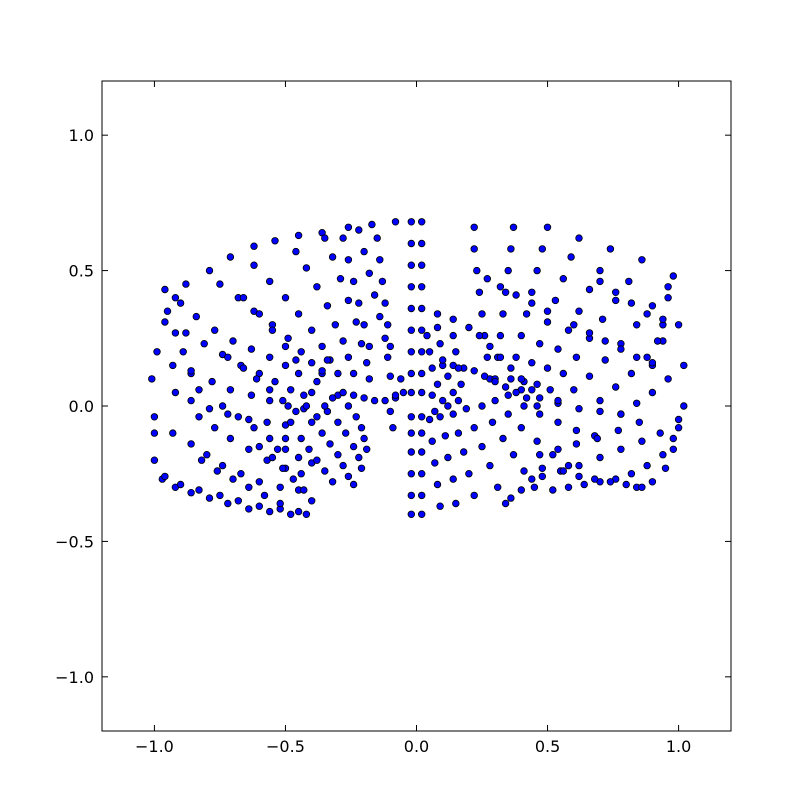 This screenshot has width=812, height=812. Describe the element at coordinates (678, 746) in the screenshot. I see `x-tick-label: 1.0` at that location.